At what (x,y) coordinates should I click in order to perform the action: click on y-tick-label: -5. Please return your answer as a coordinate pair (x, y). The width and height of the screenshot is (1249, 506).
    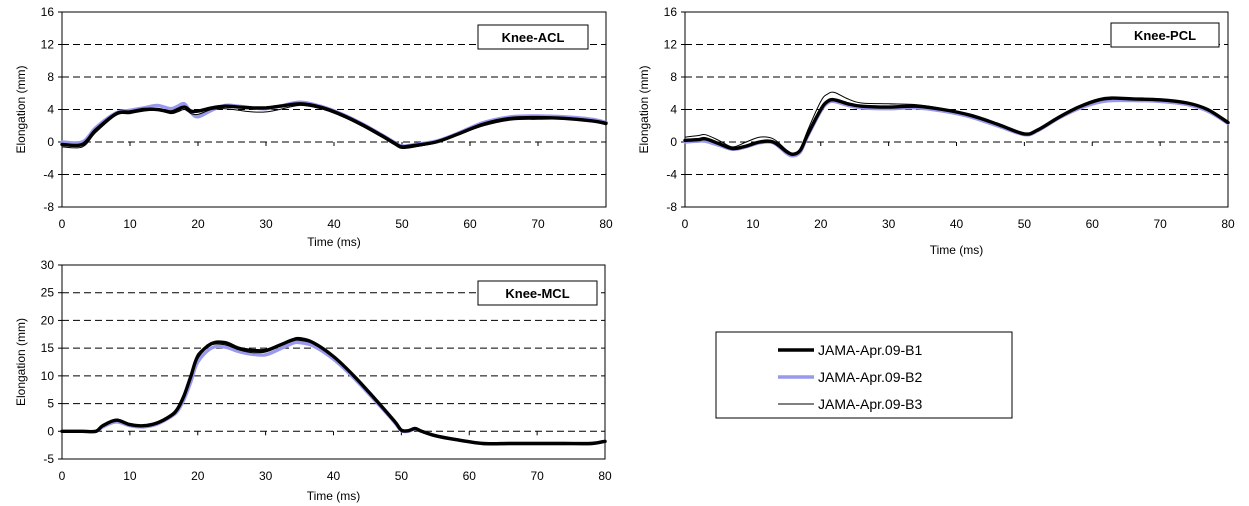
    Looking at the image, I should click on (48, 459).